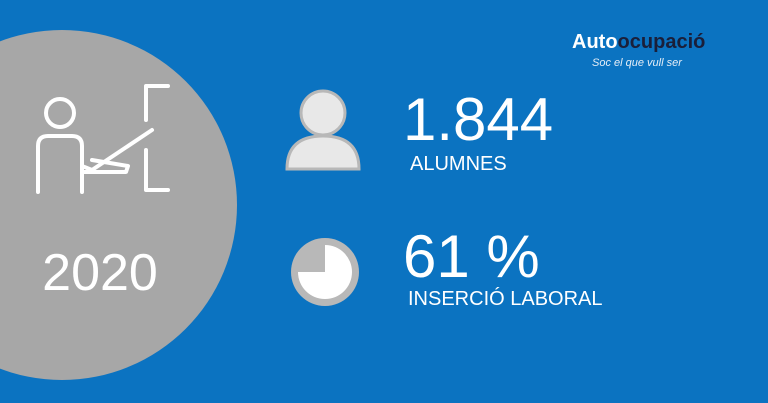 The image size is (768, 403). I want to click on logo-tagline: Soc el que vull ser, so click(637, 63).